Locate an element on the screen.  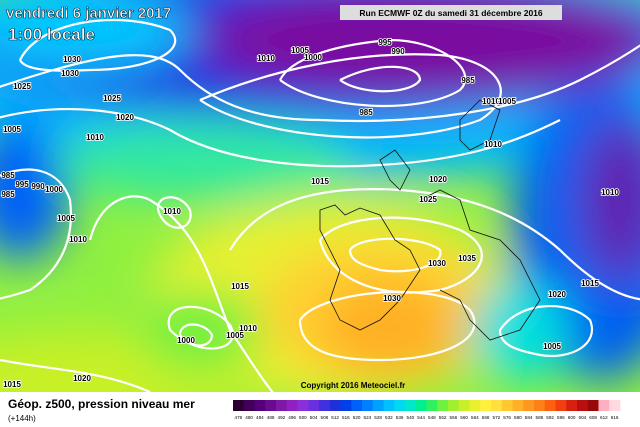
colorbar-tick-label: 592 is located at coordinates (550, 417).